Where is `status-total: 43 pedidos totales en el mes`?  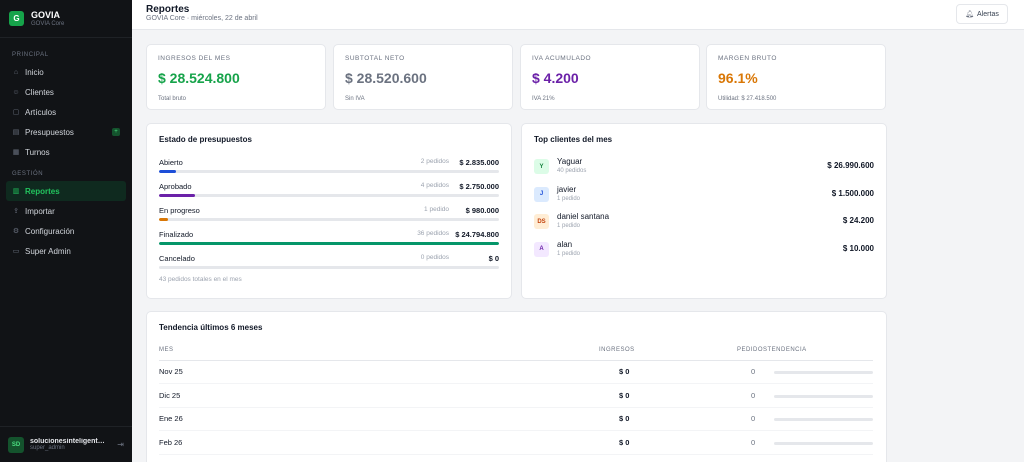 status-total: 43 pedidos totales en el mes is located at coordinates (200, 279).